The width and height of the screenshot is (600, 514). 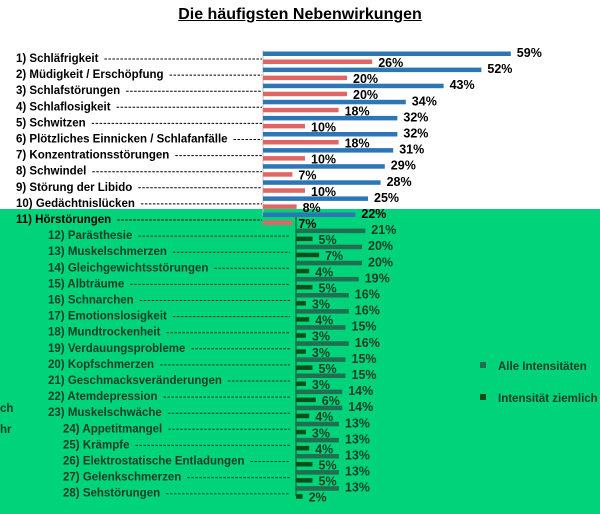 What do you see at coordinates (411, 150) in the screenshot?
I see `value-label-all: 31%` at bounding box center [411, 150].